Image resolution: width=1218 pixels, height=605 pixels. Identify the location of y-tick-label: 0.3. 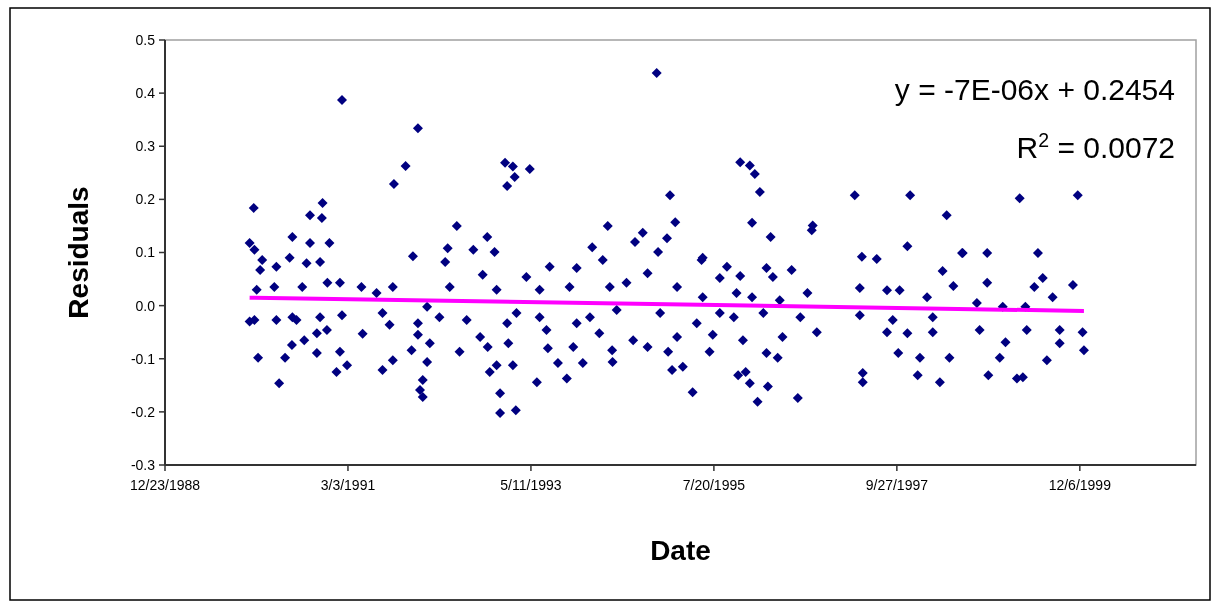
(145, 146).